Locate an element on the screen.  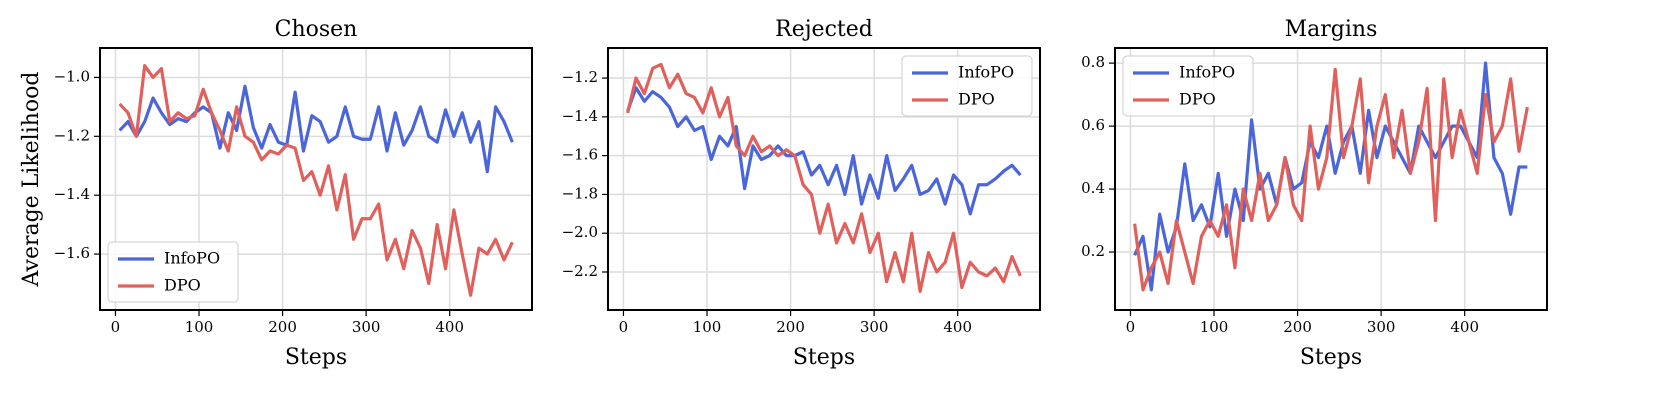
y-tick-label: 0.6 is located at coordinates (1093, 125).